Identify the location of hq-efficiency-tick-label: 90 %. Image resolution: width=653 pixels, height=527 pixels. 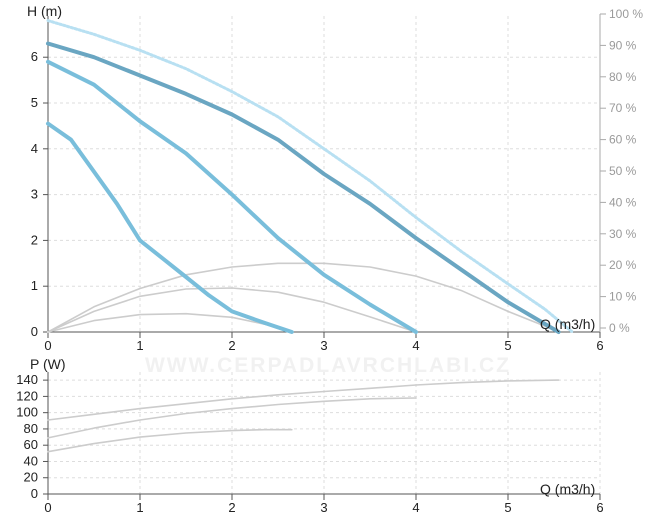
(623, 45).